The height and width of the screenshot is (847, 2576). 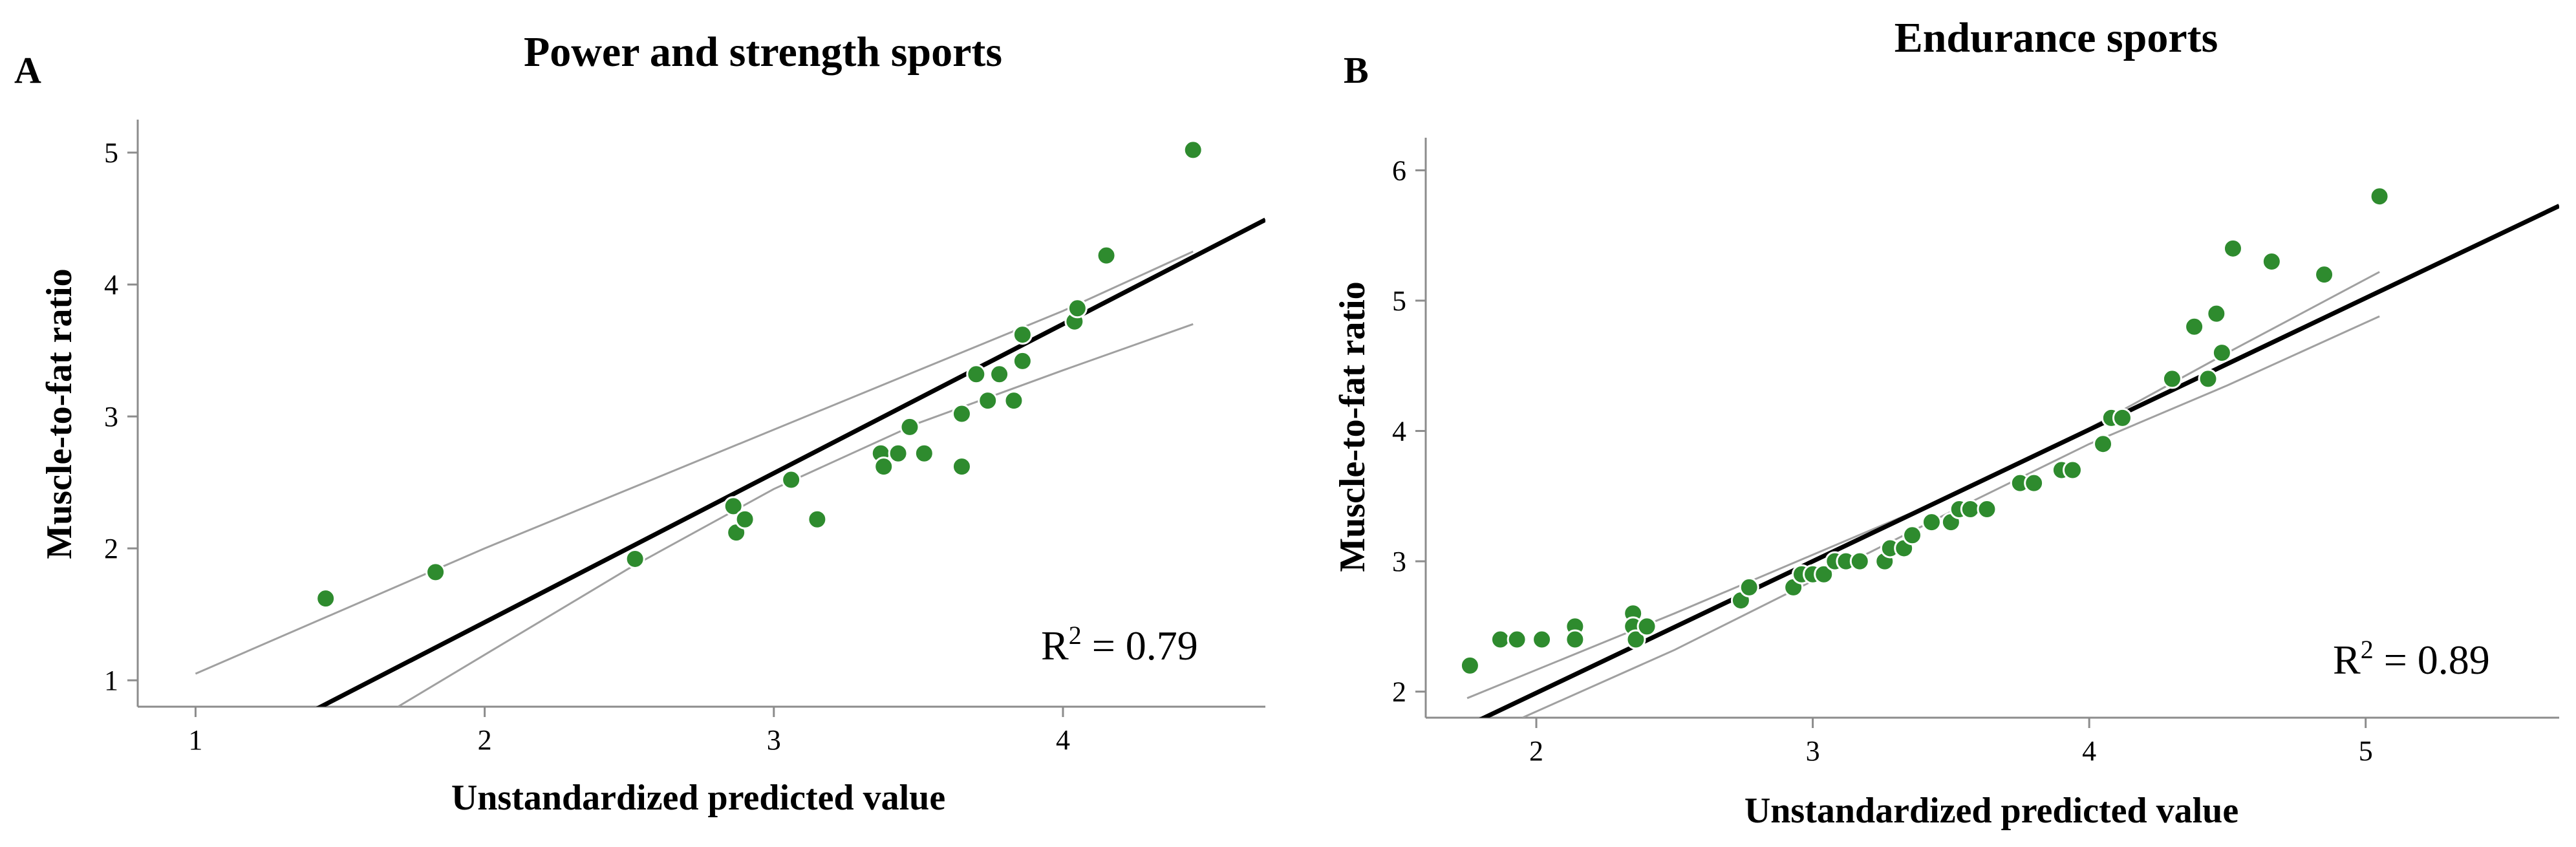 What do you see at coordinates (1991, 811) in the screenshot?
I see `panel-b-x-axis-label: Unstandardized predicted value` at bounding box center [1991, 811].